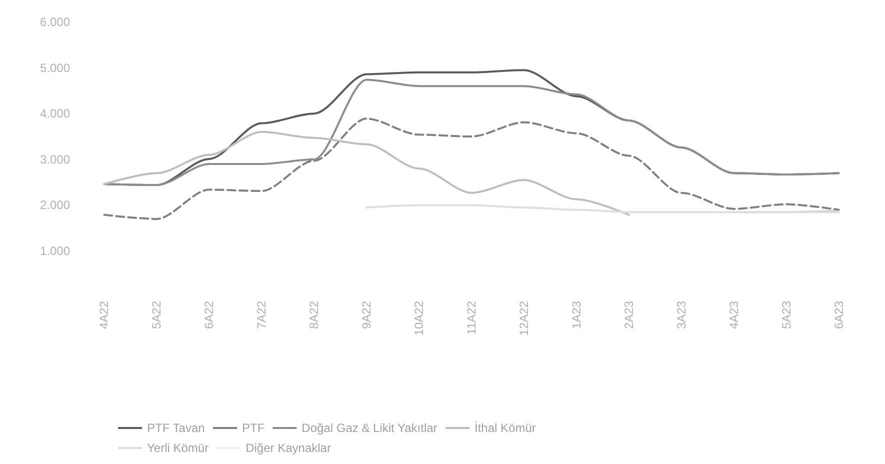 Image resolution: width=885 pixels, height=464 pixels. What do you see at coordinates (367, 315) in the screenshot?
I see `x-tick-label: 9A22` at bounding box center [367, 315].